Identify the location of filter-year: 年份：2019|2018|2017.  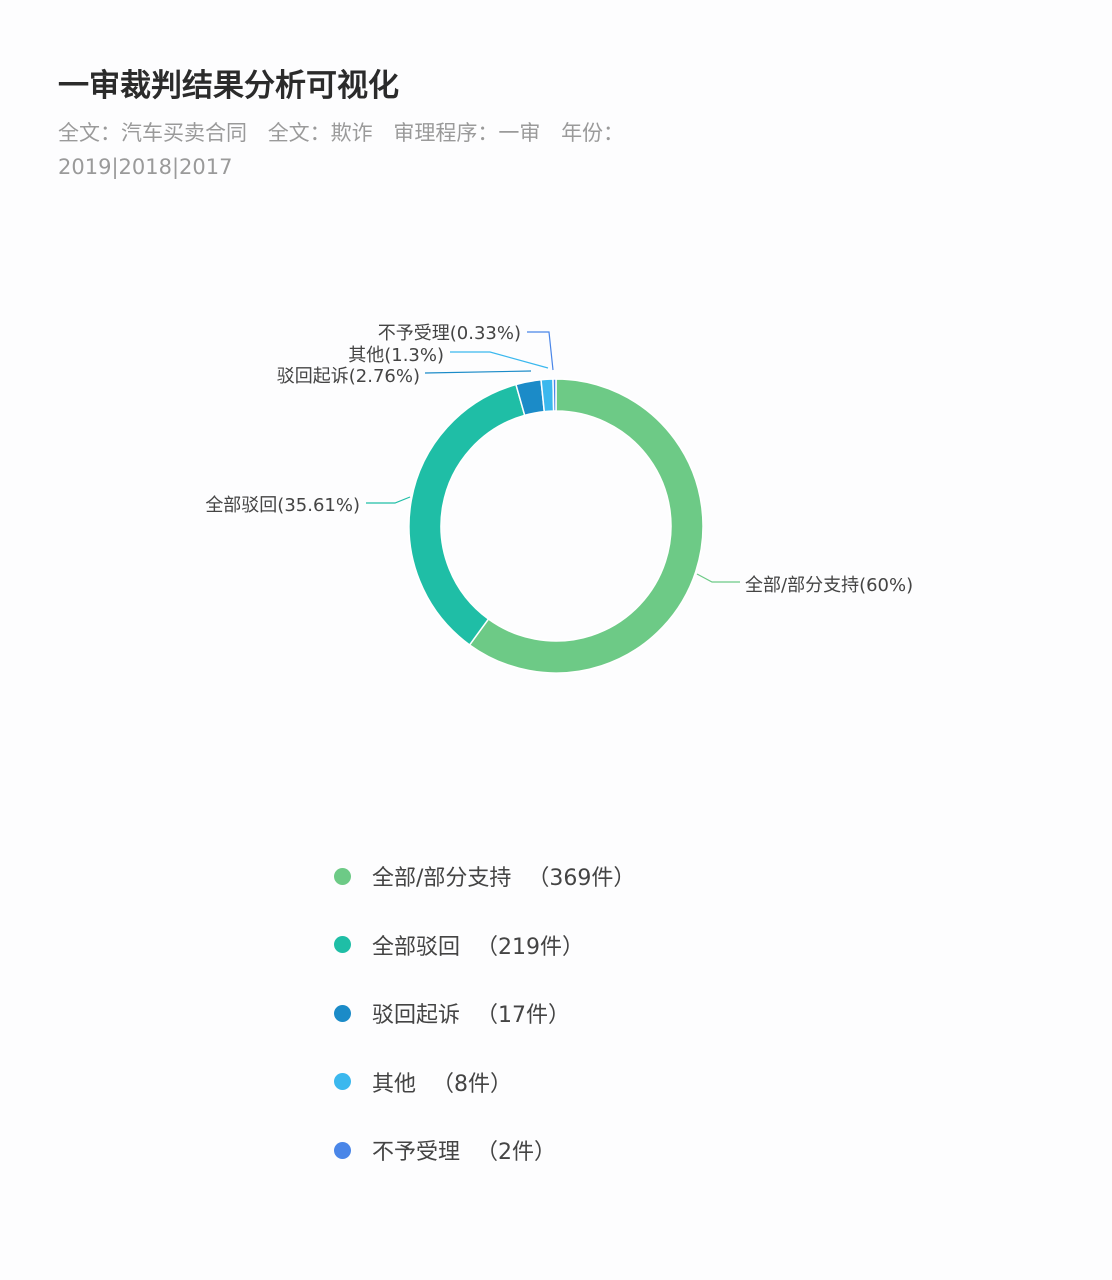
(341, 150).